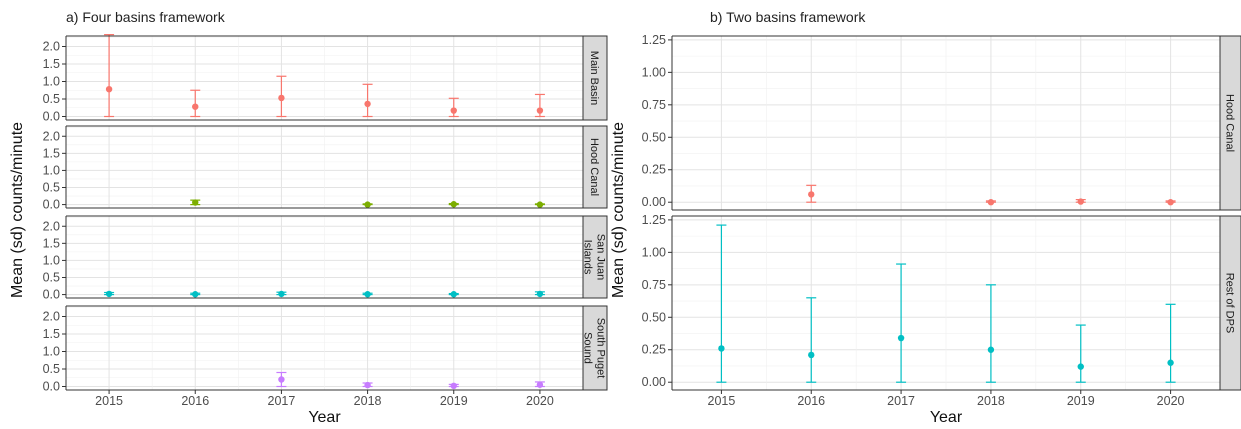 Image resolution: width=1241 pixels, height=429 pixels. I want to click on facet-strip-line: Main Basin, so click(594, 78).